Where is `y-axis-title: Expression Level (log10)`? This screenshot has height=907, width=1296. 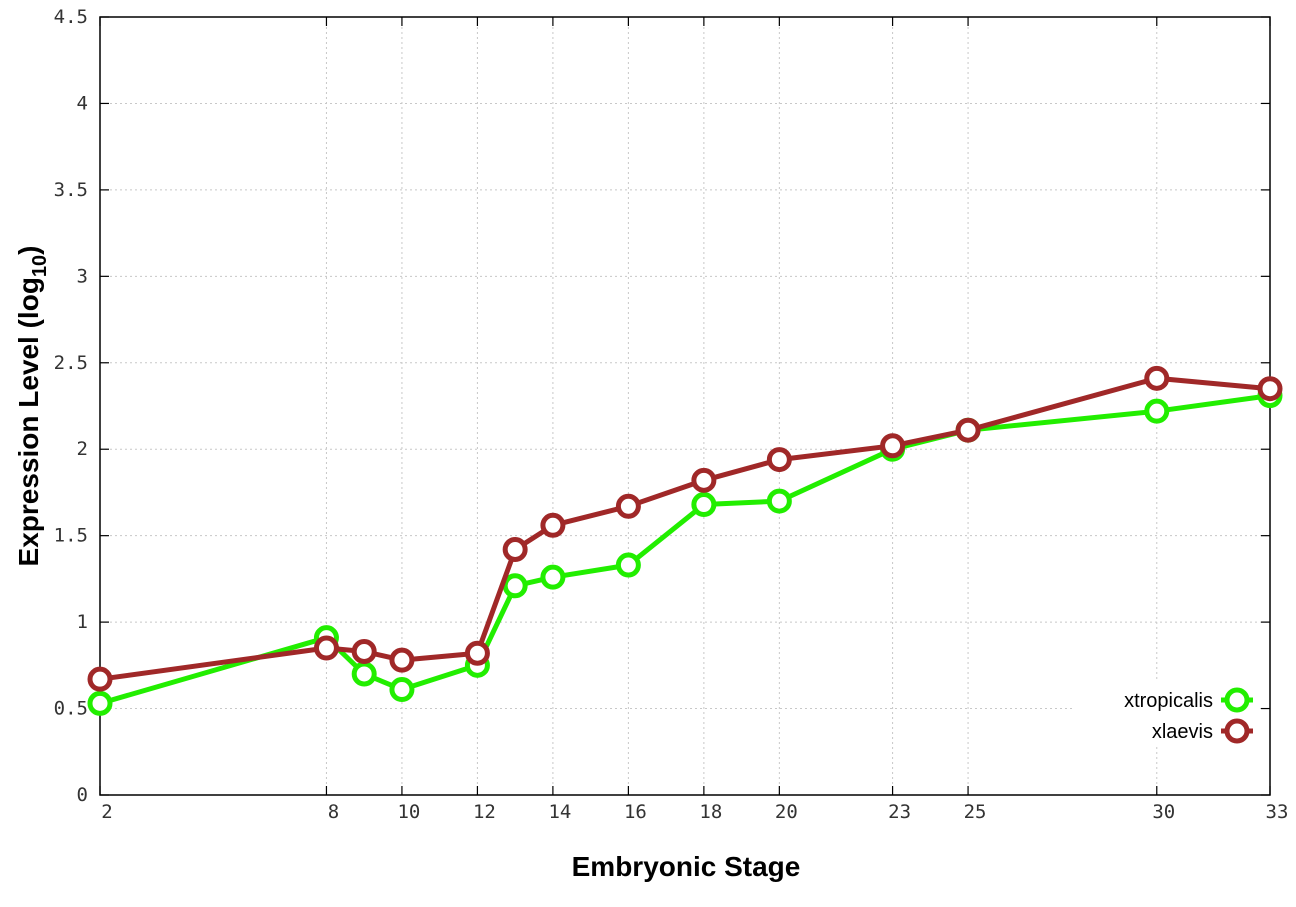 y-axis-title: Expression Level (log10) is located at coordinates (32, 406).